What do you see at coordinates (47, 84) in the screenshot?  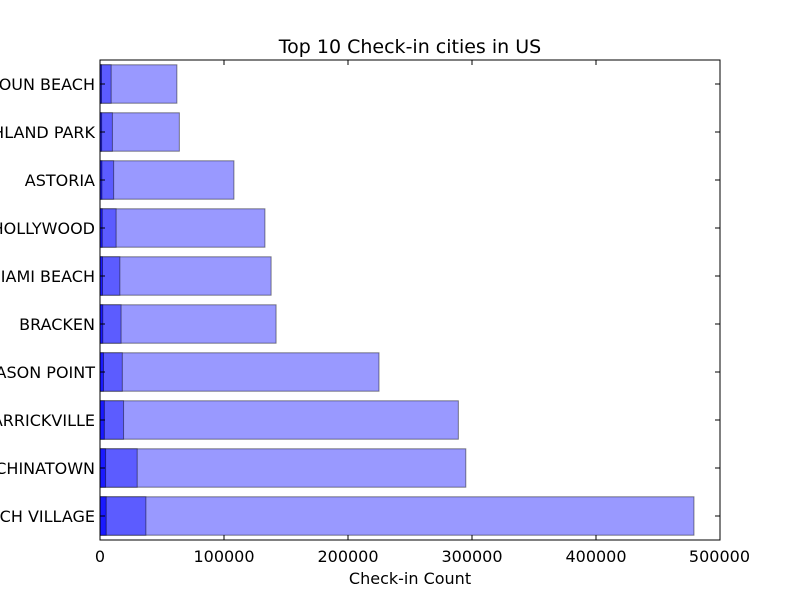 I see `y-tick-label: CALHOUN BEACH` at bounding box center [47, 84].